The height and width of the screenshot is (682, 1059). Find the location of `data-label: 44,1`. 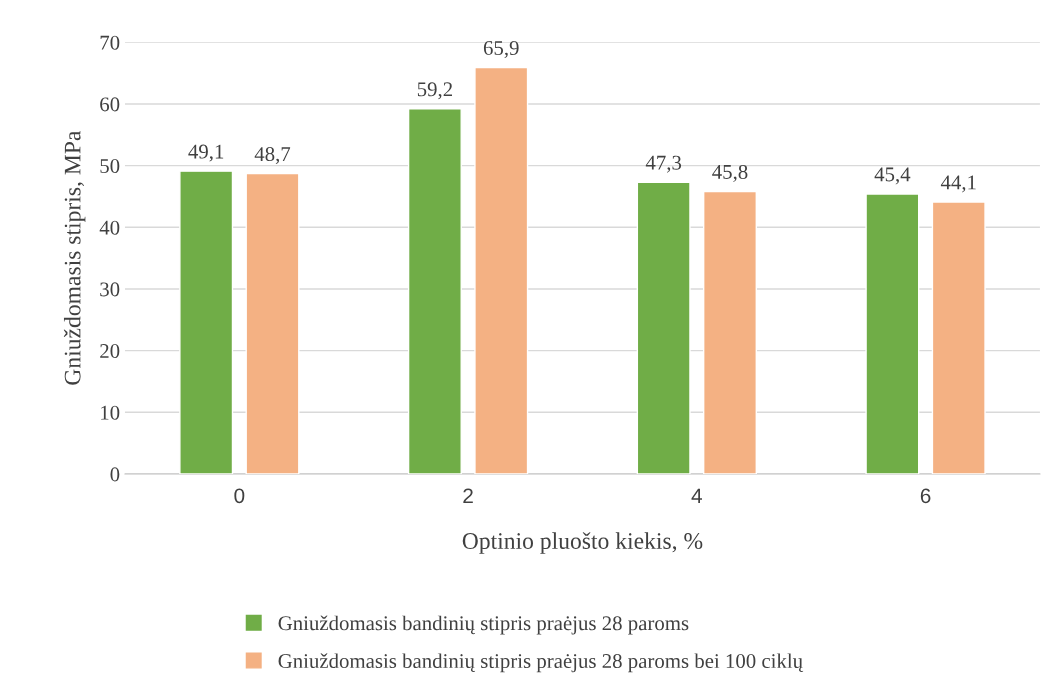

data-label: 44,1 is located at coordinates (958, 184).